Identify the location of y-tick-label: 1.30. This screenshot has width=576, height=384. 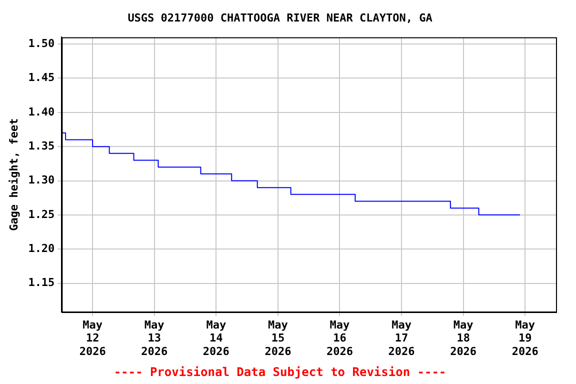
(41, 180).